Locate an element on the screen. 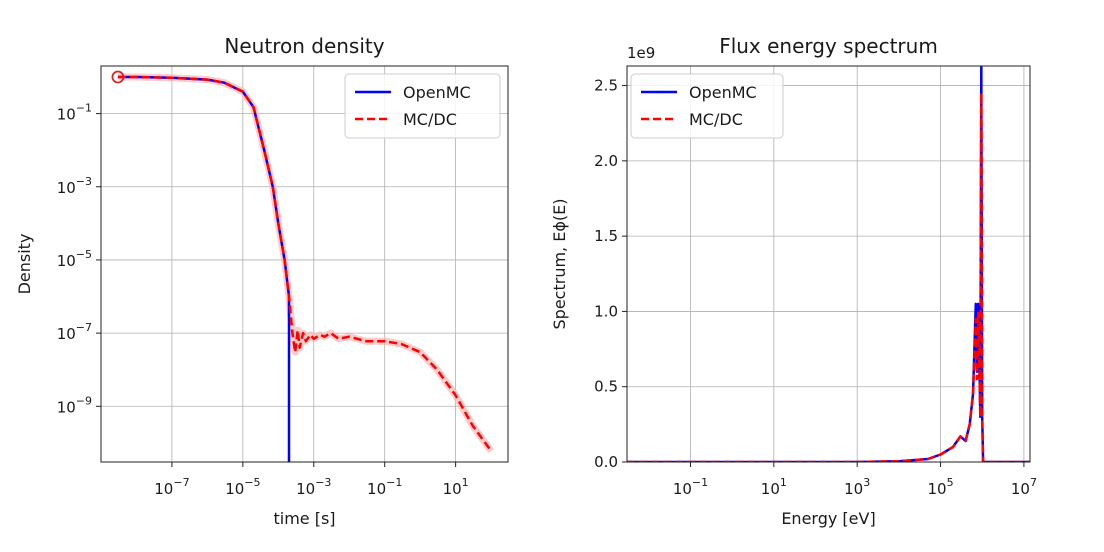 The height and width of the screenshot is (552, 1104). x-tick-label: 10⁵ is located at coordinates (941, 487).